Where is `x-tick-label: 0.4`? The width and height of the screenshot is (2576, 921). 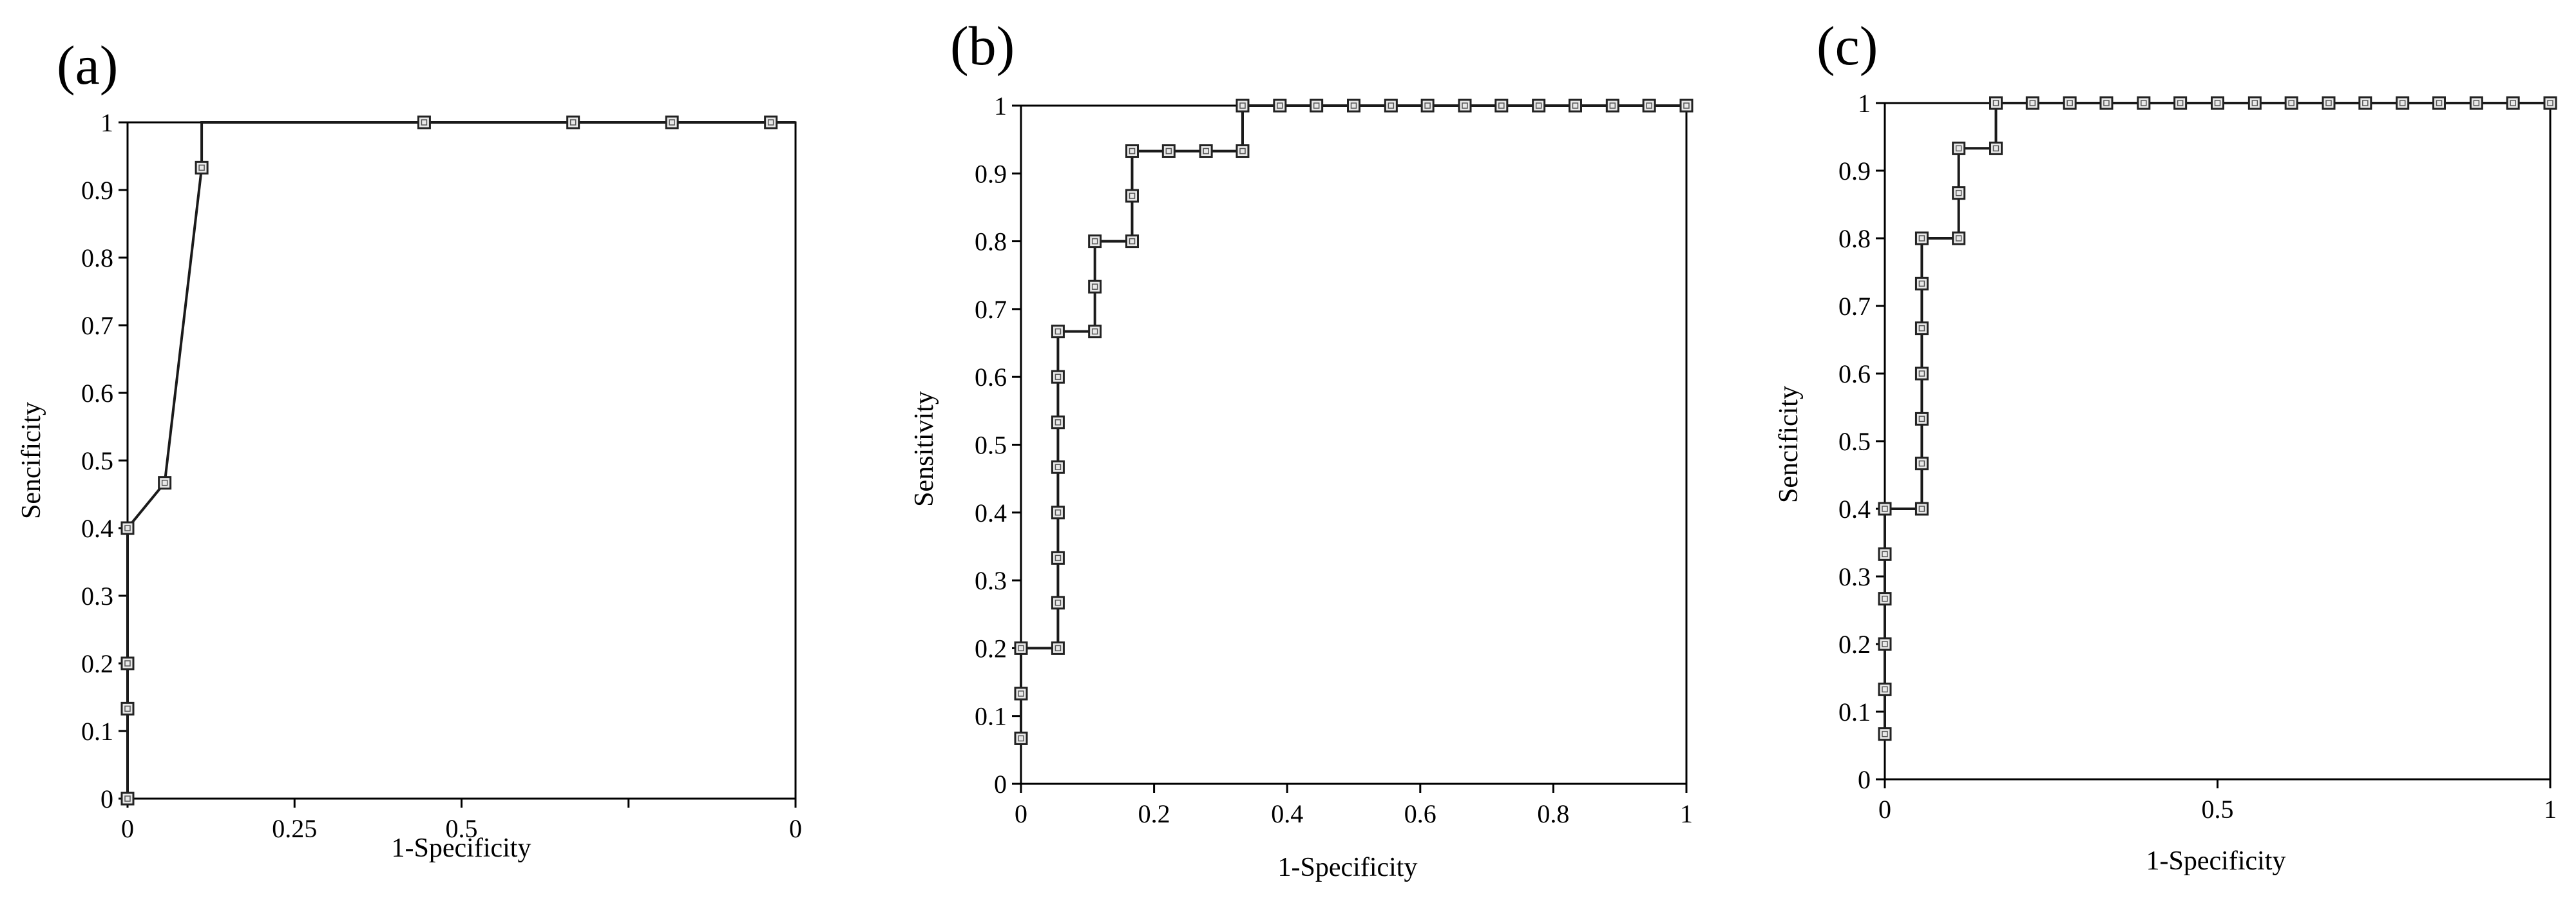
x-tick-label: 0.4 is located at coordinates (1287, 813).